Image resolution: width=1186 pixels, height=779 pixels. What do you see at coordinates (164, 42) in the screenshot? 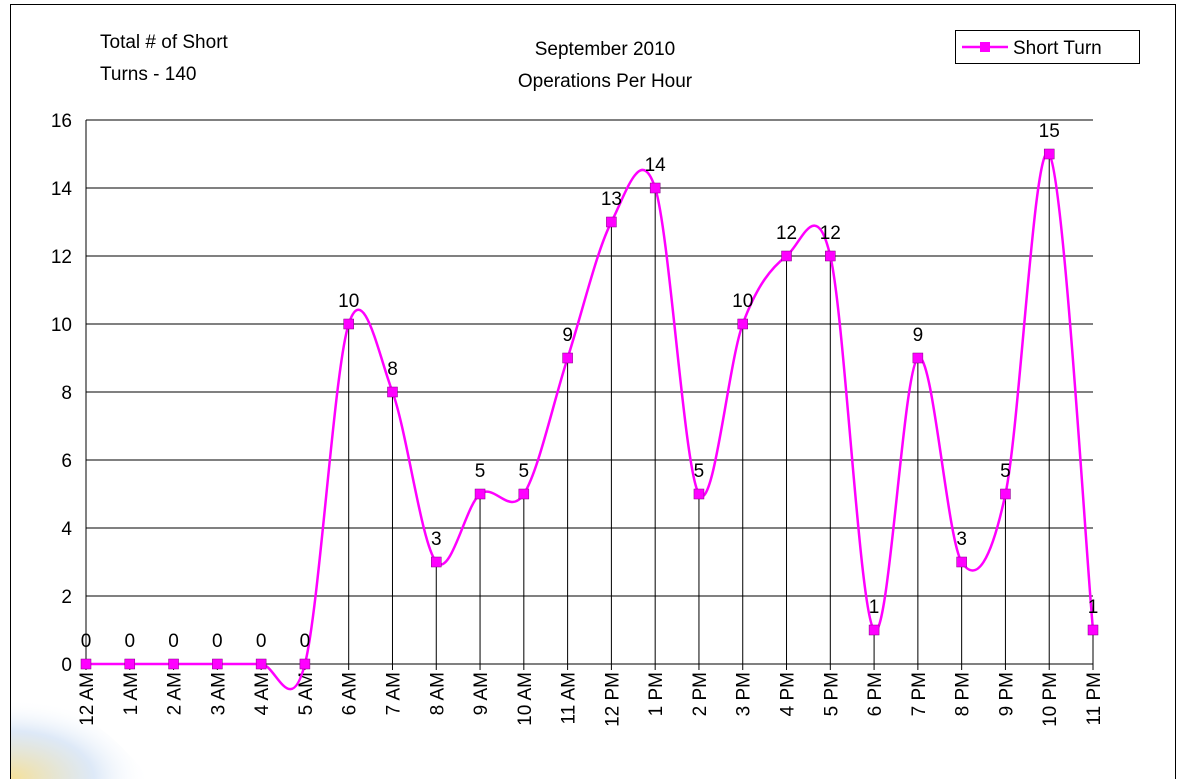
I see `annotation: Total # of Short` at bounding box center [164, 42].